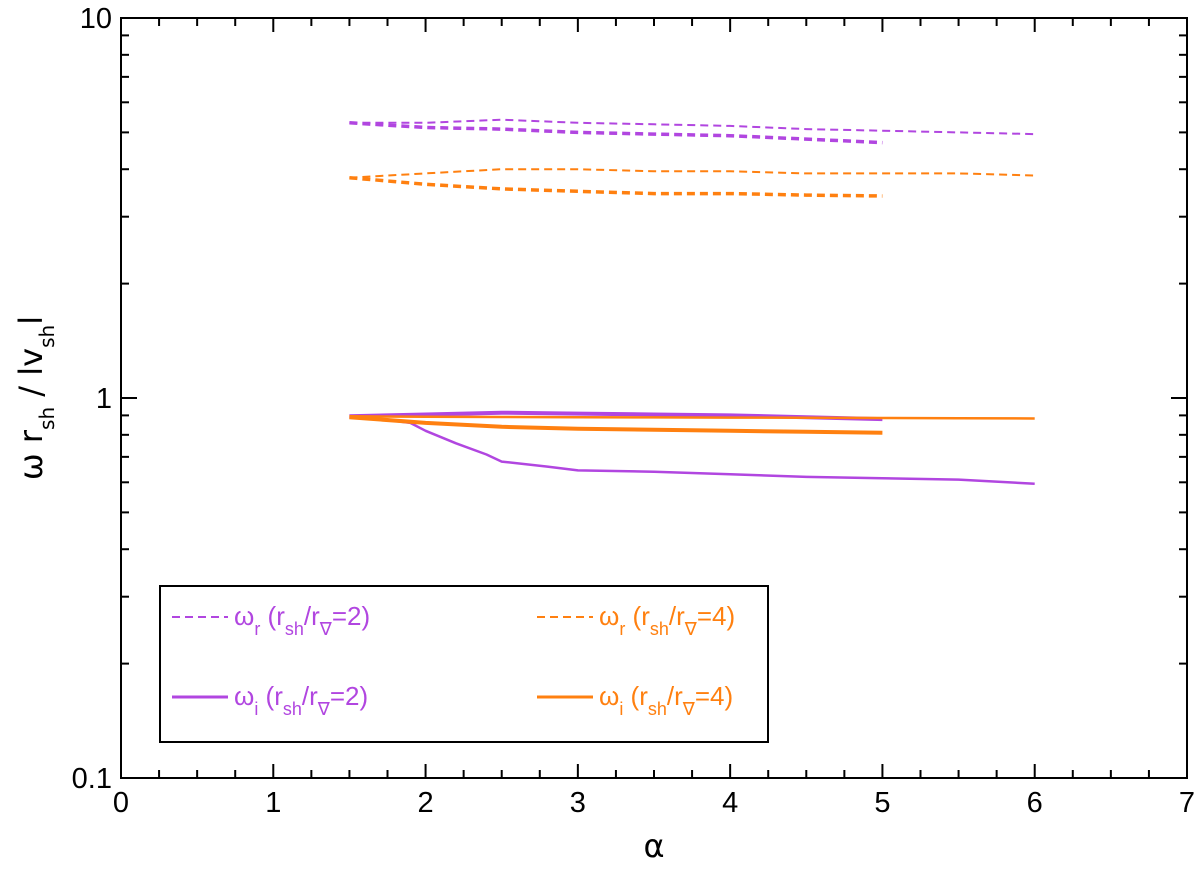 This screenshot has height=871, width=1200. What do you see at coordinates (92, 779) in the screenshot?
I see `y-tick-label: 0.1` at bounding box center [92, 779].